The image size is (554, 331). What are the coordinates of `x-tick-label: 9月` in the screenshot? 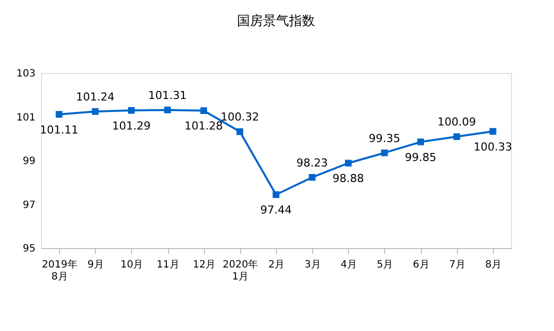 It's located at (96, 265).